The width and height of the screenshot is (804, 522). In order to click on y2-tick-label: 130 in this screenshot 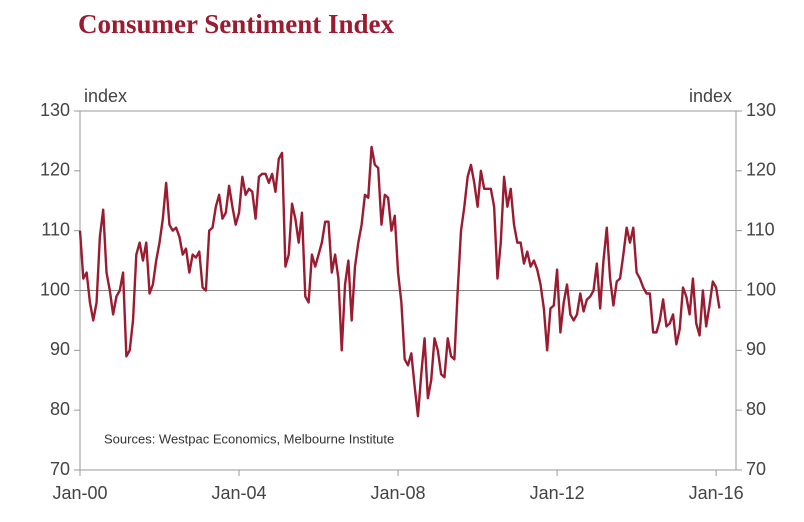, I will do `click(761, 110)`.